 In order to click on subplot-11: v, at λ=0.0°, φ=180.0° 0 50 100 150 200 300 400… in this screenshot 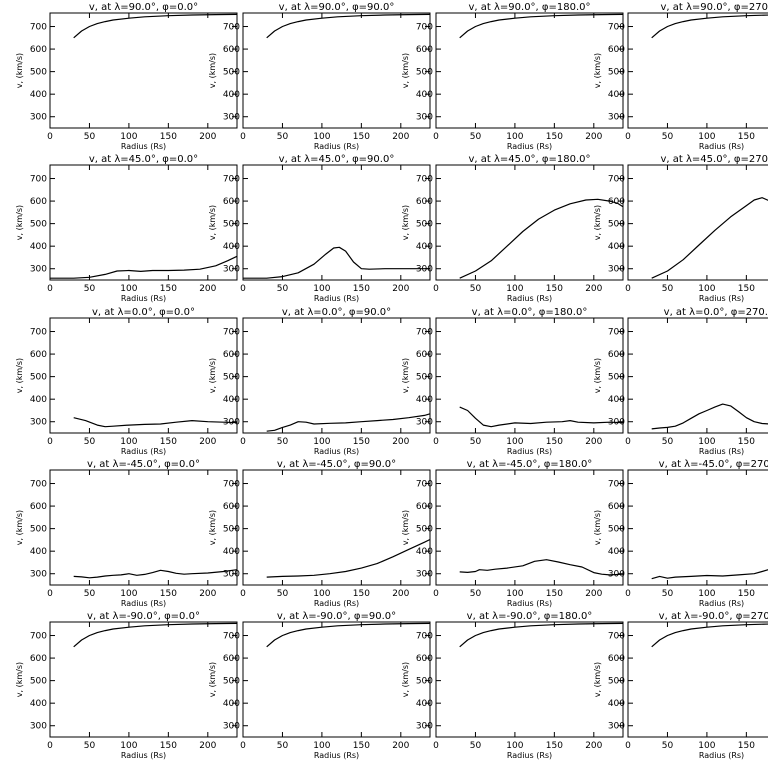, I will do `click(512, 381)`.